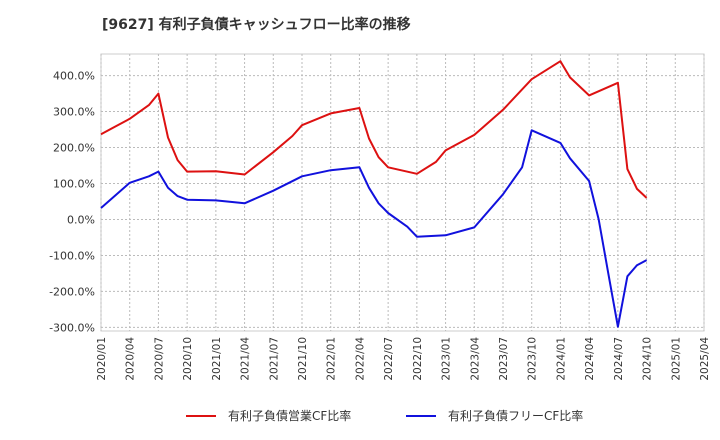  Describe the element at coordinates (533, 359) in the screenshot. I see `x-tick-label: 2023/10` at that location.